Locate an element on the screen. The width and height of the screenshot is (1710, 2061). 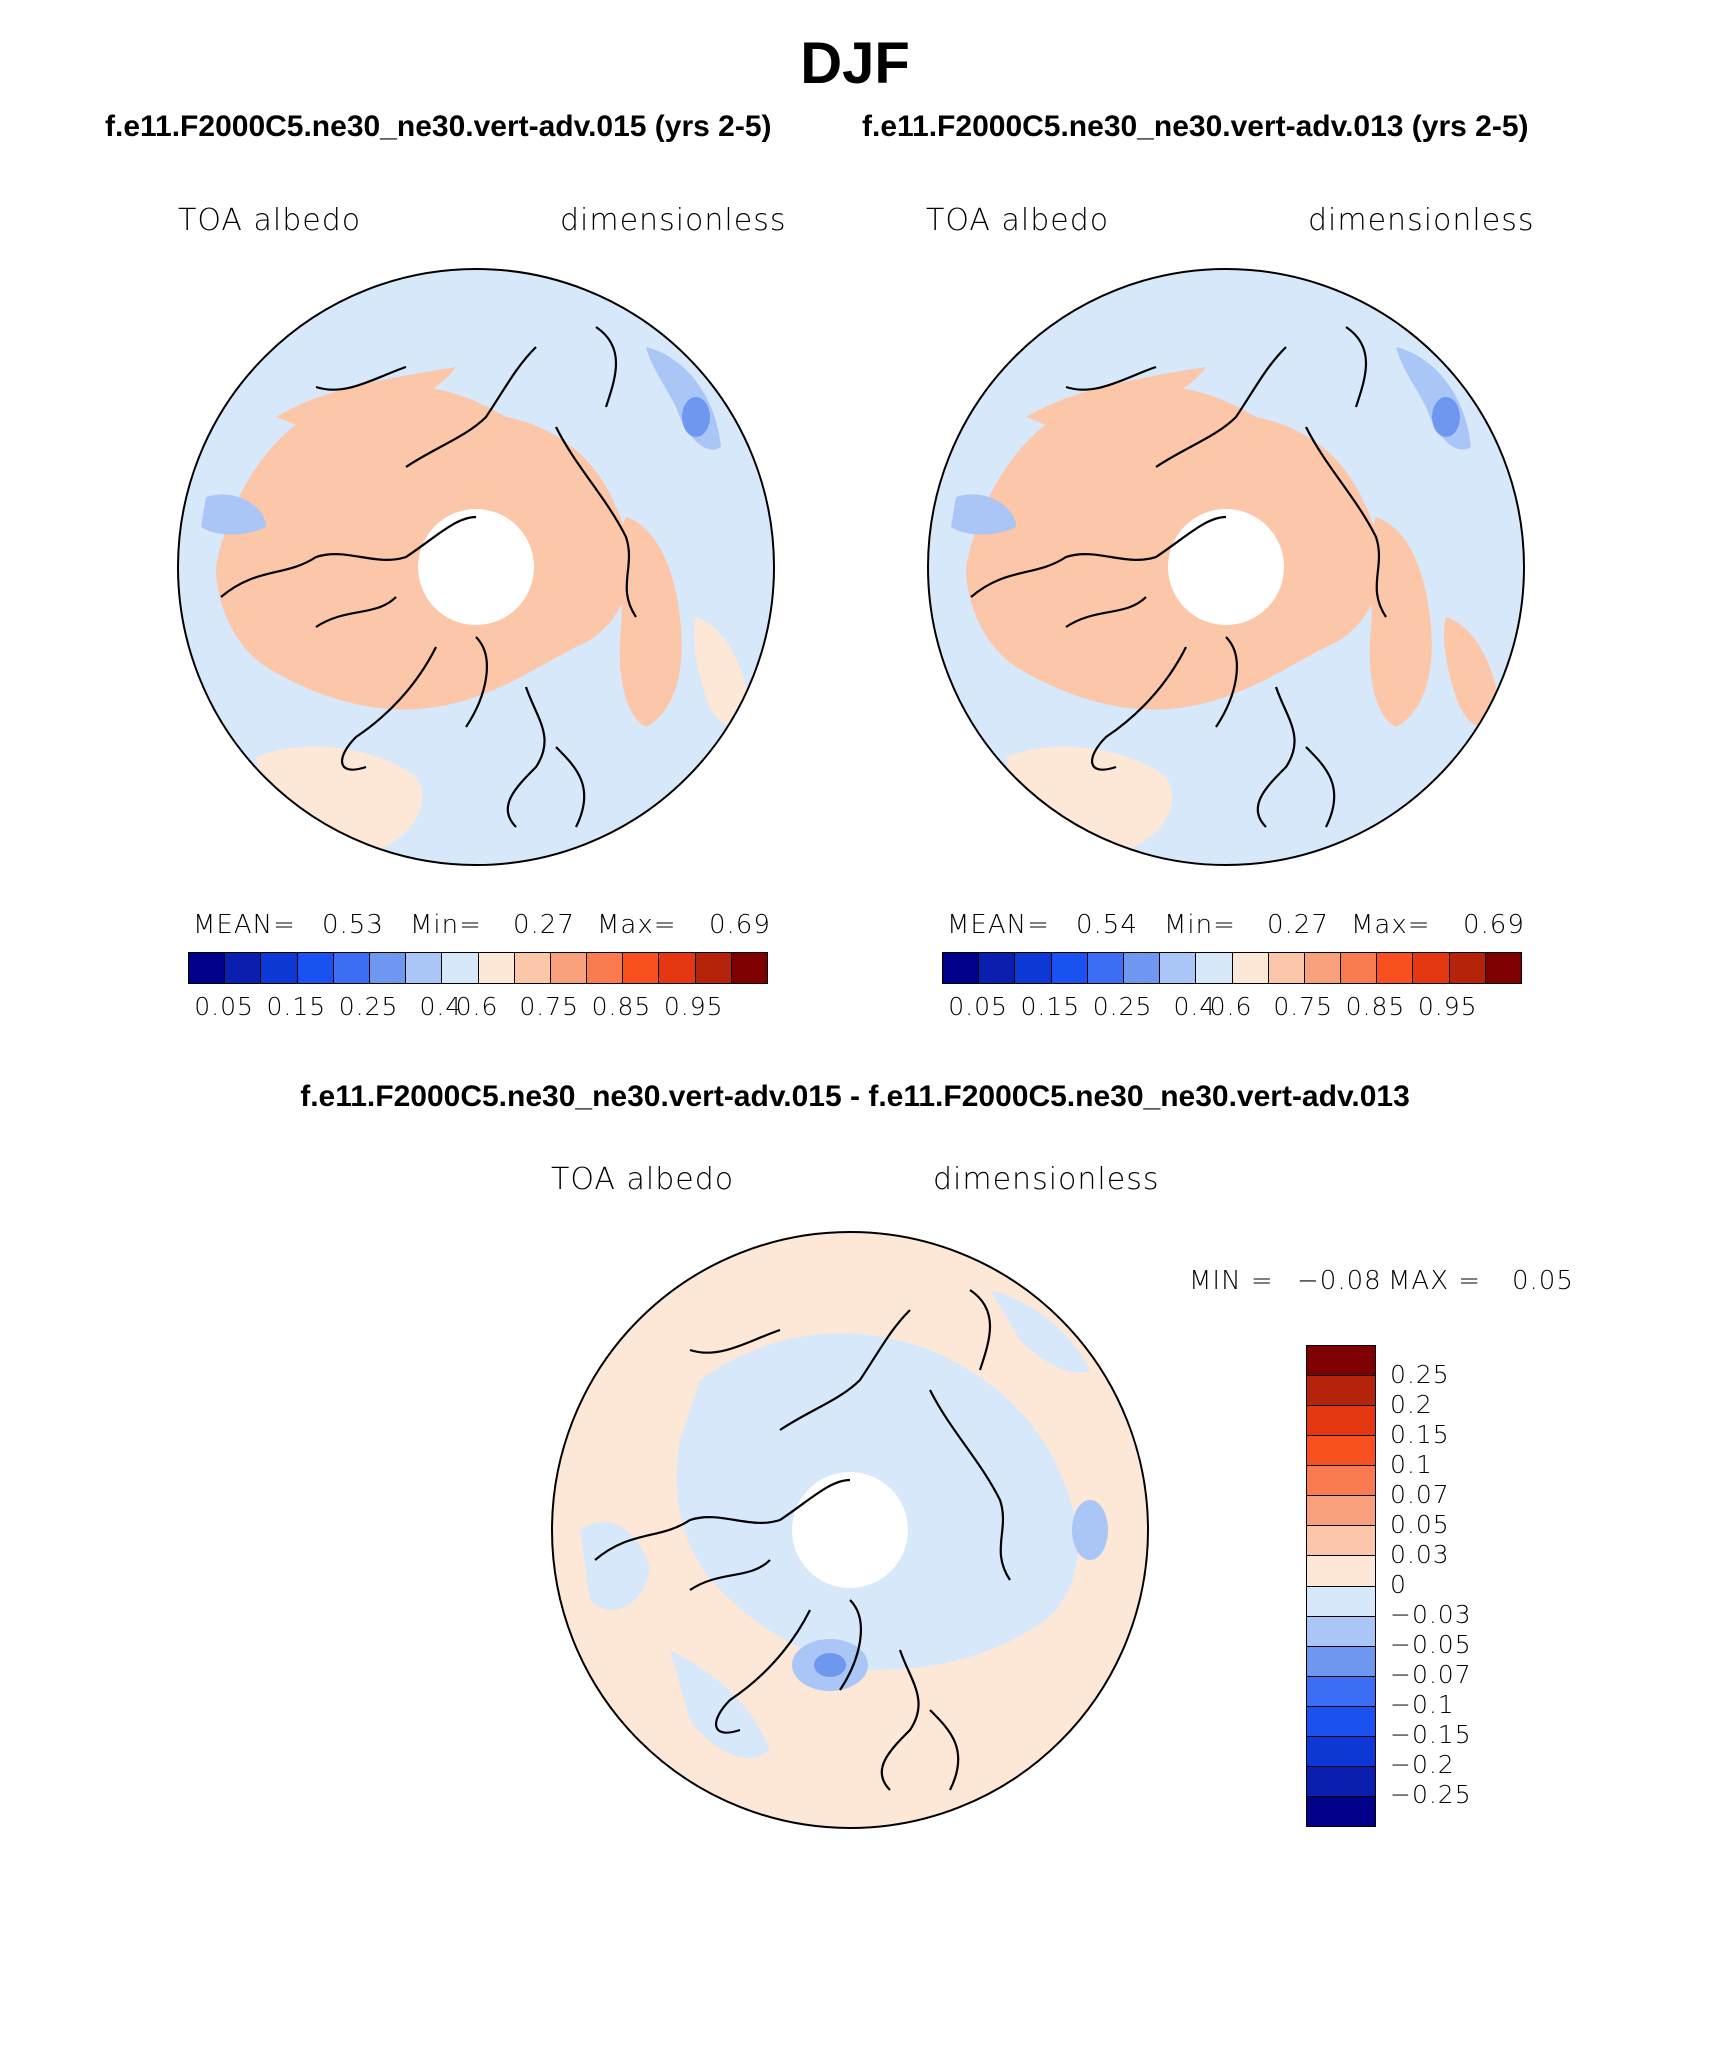
left-colorbar is located at coordinates (478, 968).